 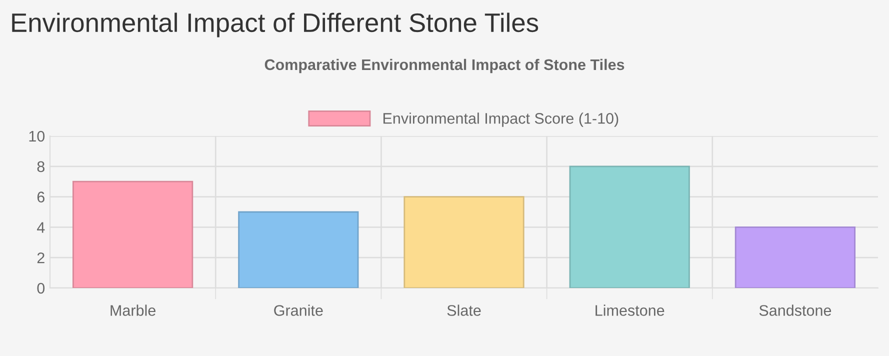 What do you see at coordinates (133, 310) in the screenshot?
I see `x-tick-label: Marble` at bounding box center [133, 310].